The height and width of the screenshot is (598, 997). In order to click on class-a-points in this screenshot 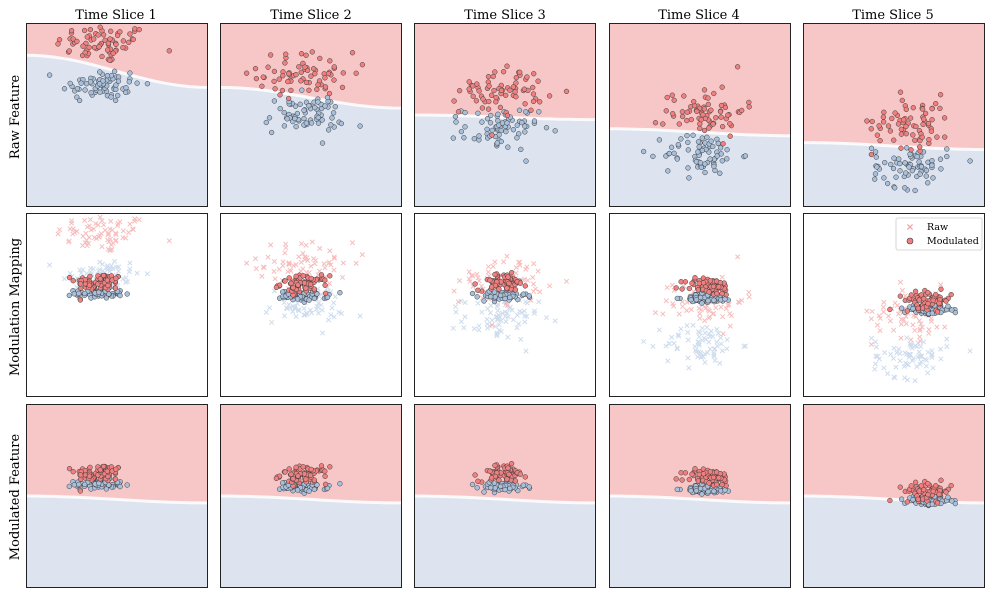, I will do `click(510, 100)`.